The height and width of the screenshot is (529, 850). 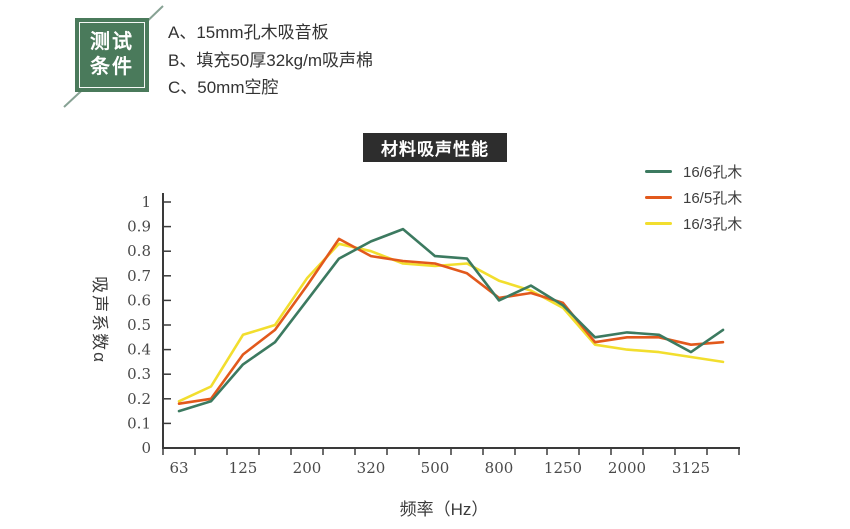 I want to click on badge-text-line1: 测试, so click(x=112, y=42).